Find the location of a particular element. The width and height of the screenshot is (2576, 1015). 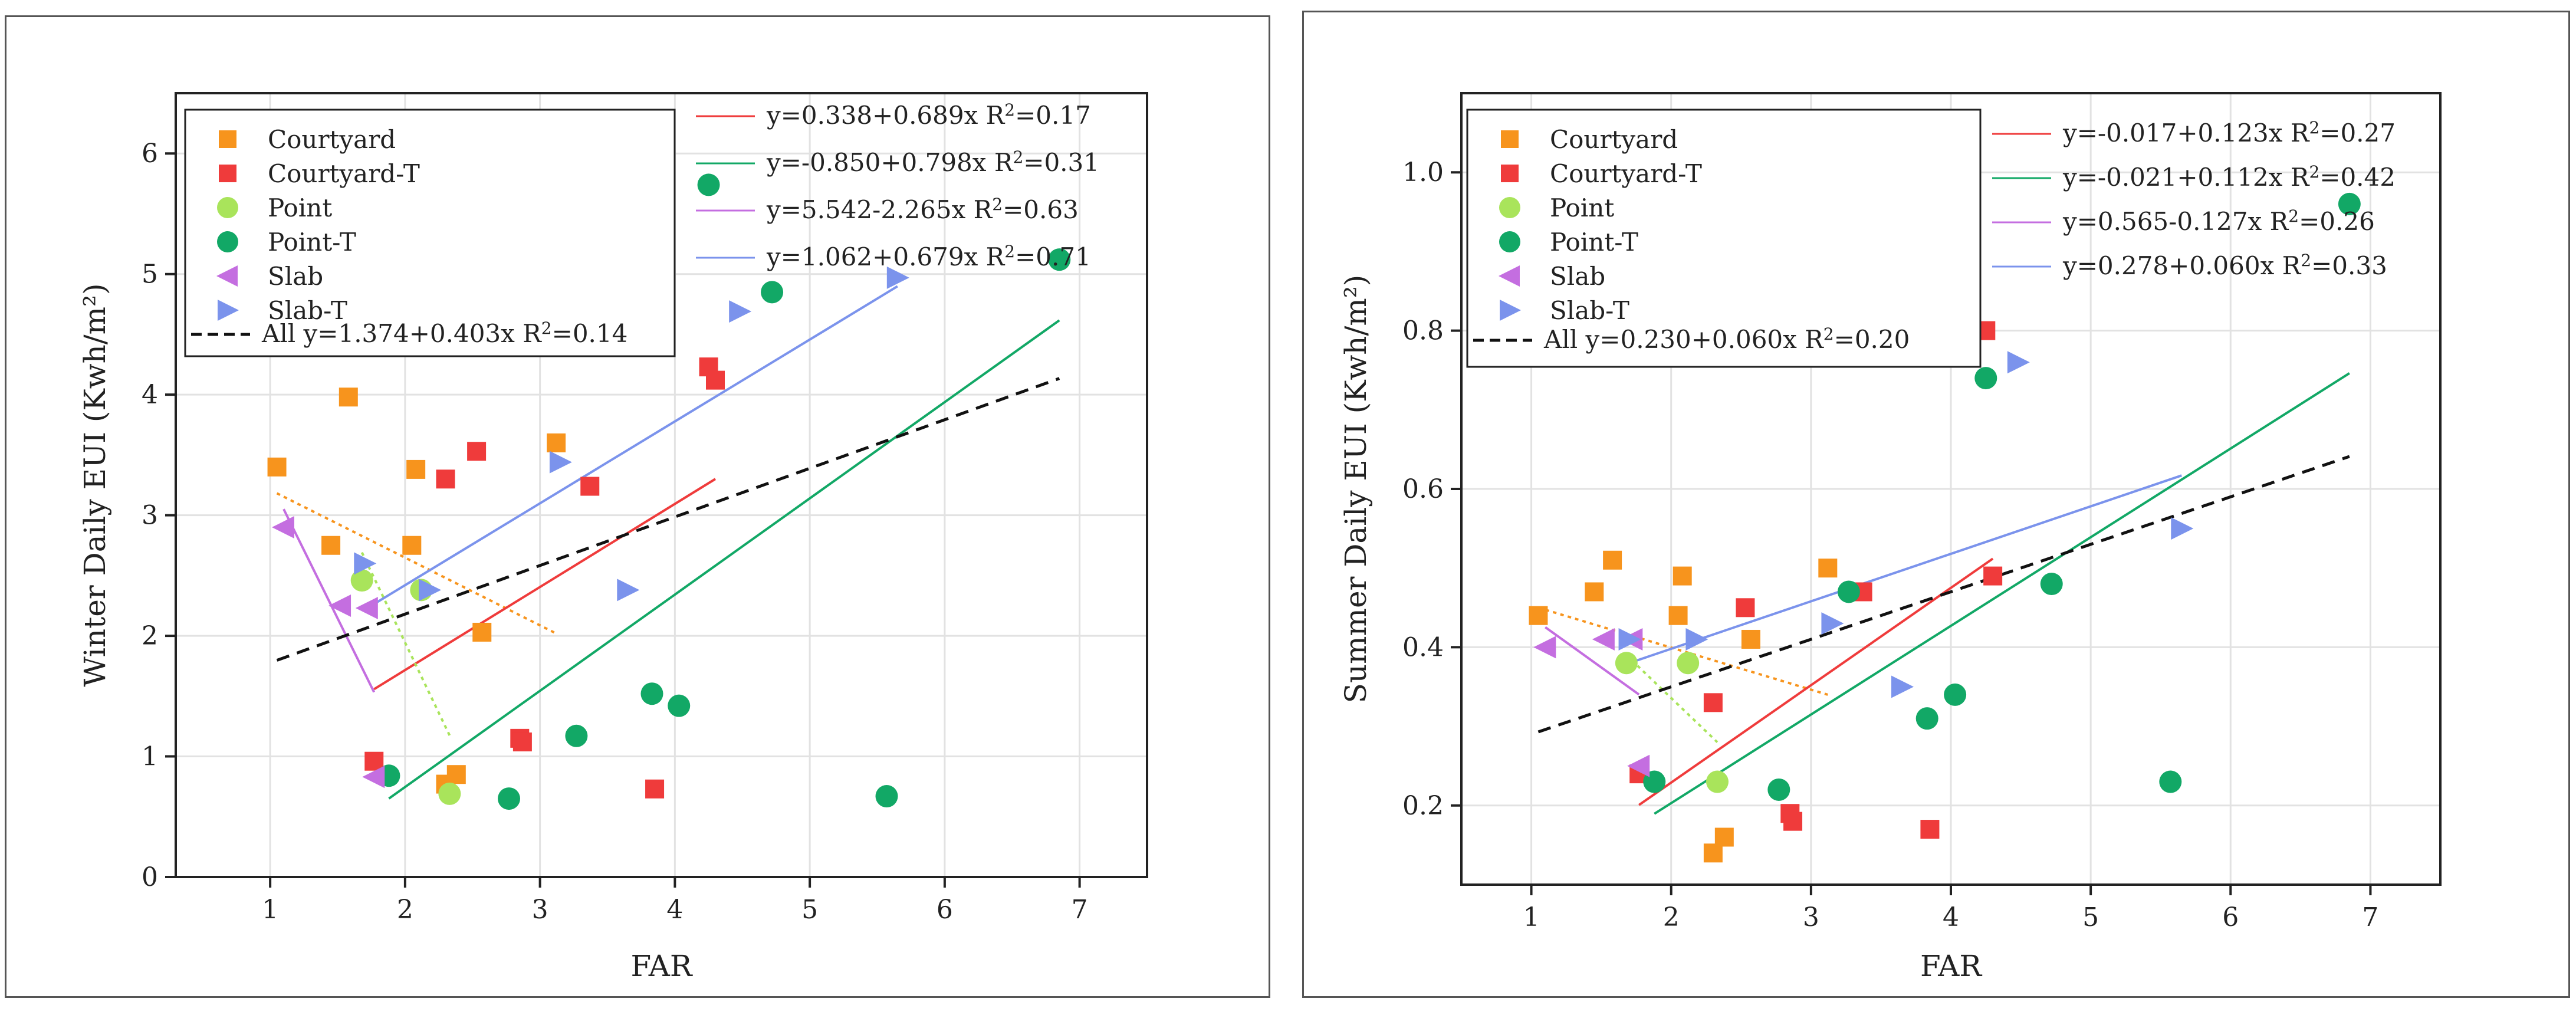

equation-all: All y=0.230+0.060x R2=0.20 is located at coordinates (1726, 339).